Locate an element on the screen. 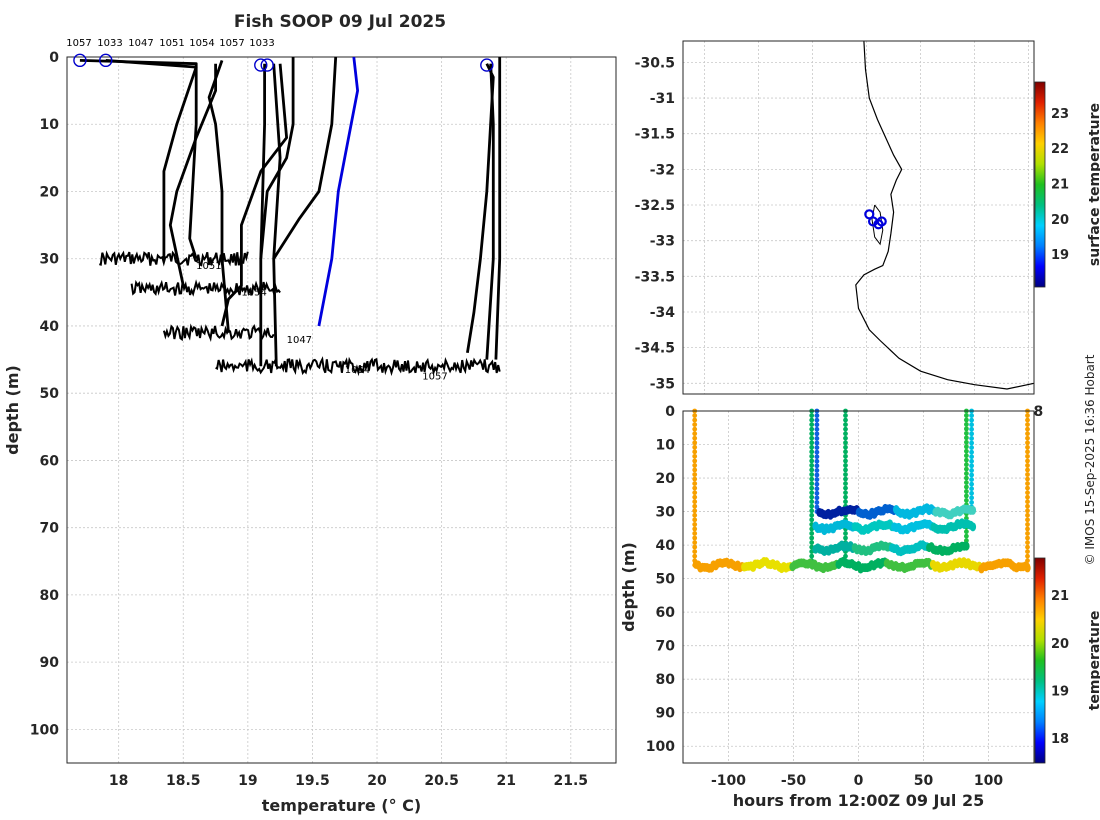 This screenshot has width=1100, height=820. section-y-tick-label: 40 is located at coordinates (666, 546).